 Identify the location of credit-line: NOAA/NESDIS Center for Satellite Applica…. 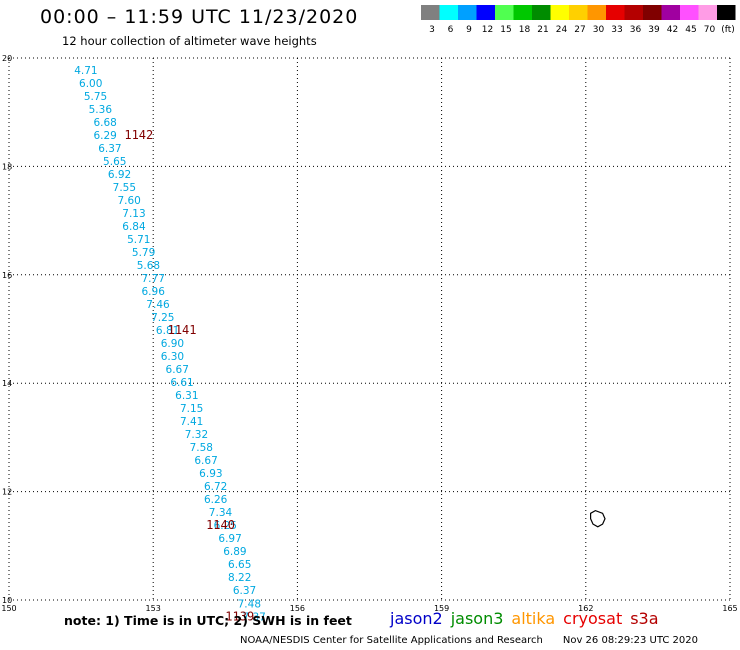
(469, 640).